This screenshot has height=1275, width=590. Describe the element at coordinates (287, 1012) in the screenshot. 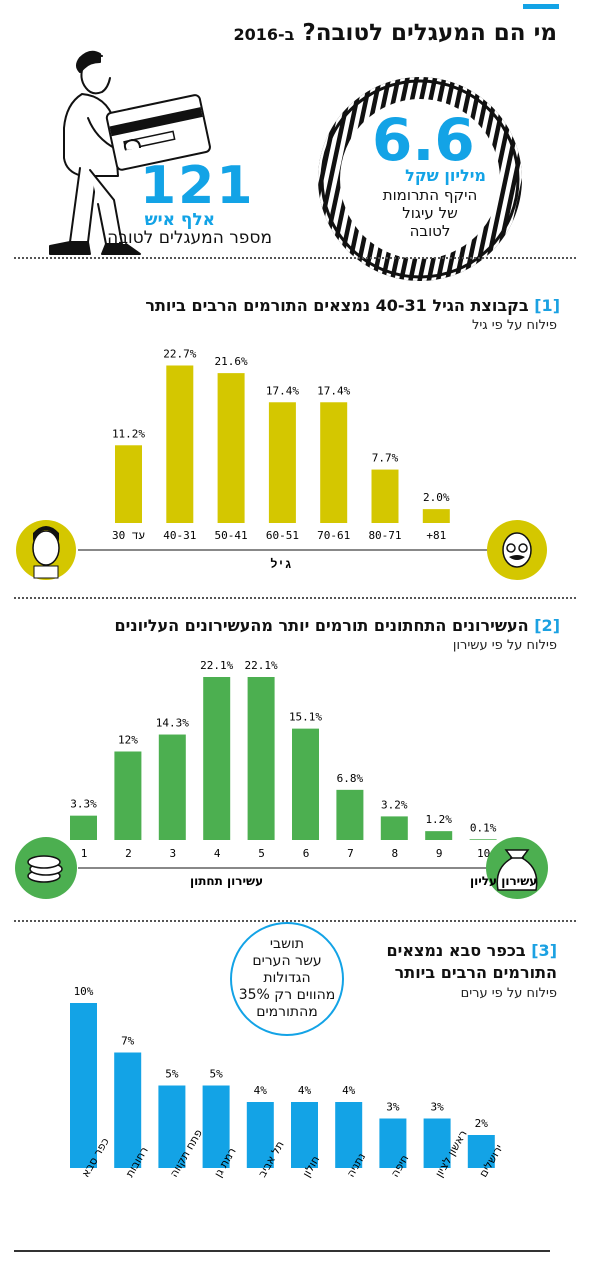

I see `bubble-line5: מהתורמים` at that location.